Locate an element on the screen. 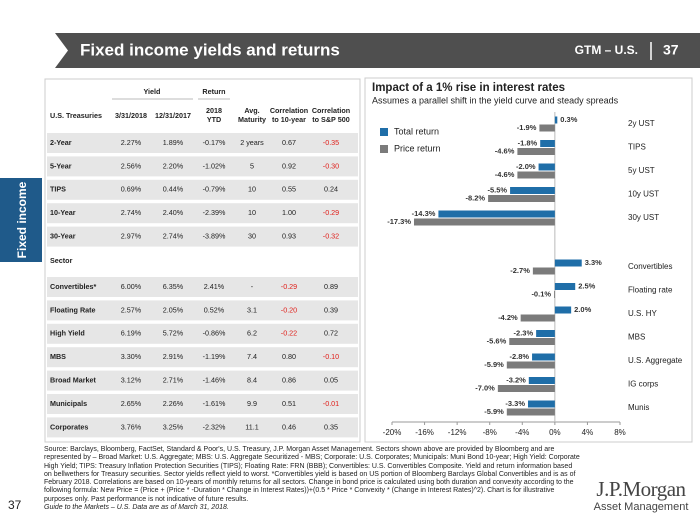 Image resolution: width=700 pixels, height=525 pixels. table-cell: 3.25% is located at coordinates (173, 426).